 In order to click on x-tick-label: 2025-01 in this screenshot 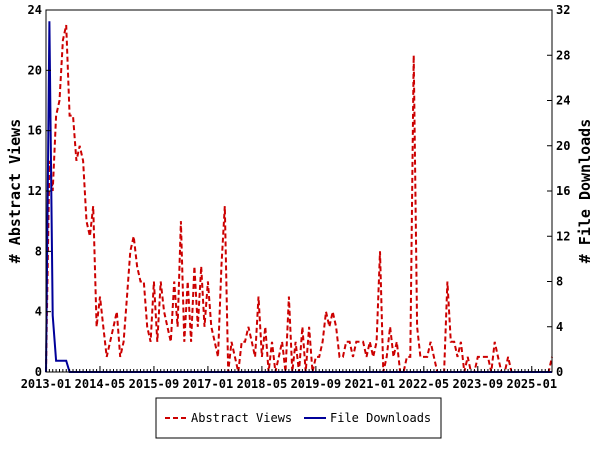, I will do `click(531, 384)`.